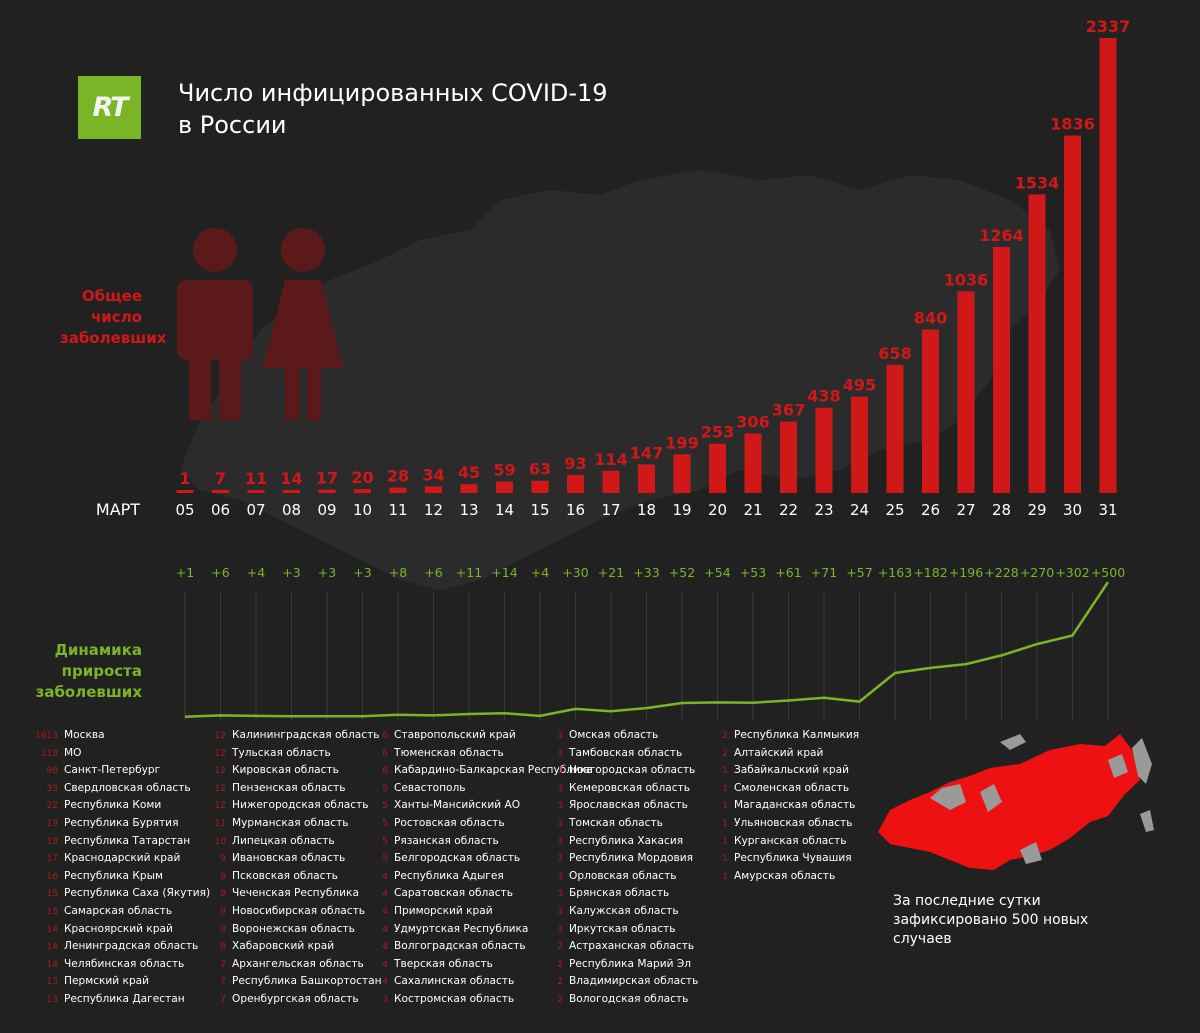 The image size is (1200, 1033). I want to click on rt-logo-text: RT, so click(110, 107).